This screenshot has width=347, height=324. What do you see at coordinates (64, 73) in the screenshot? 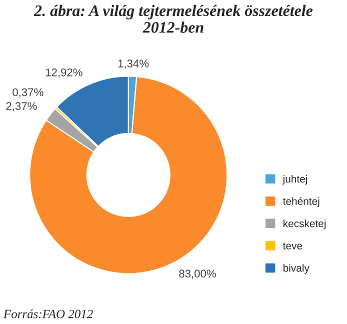
I see `data-label: 12,92%` at bounding box center [64, 73].